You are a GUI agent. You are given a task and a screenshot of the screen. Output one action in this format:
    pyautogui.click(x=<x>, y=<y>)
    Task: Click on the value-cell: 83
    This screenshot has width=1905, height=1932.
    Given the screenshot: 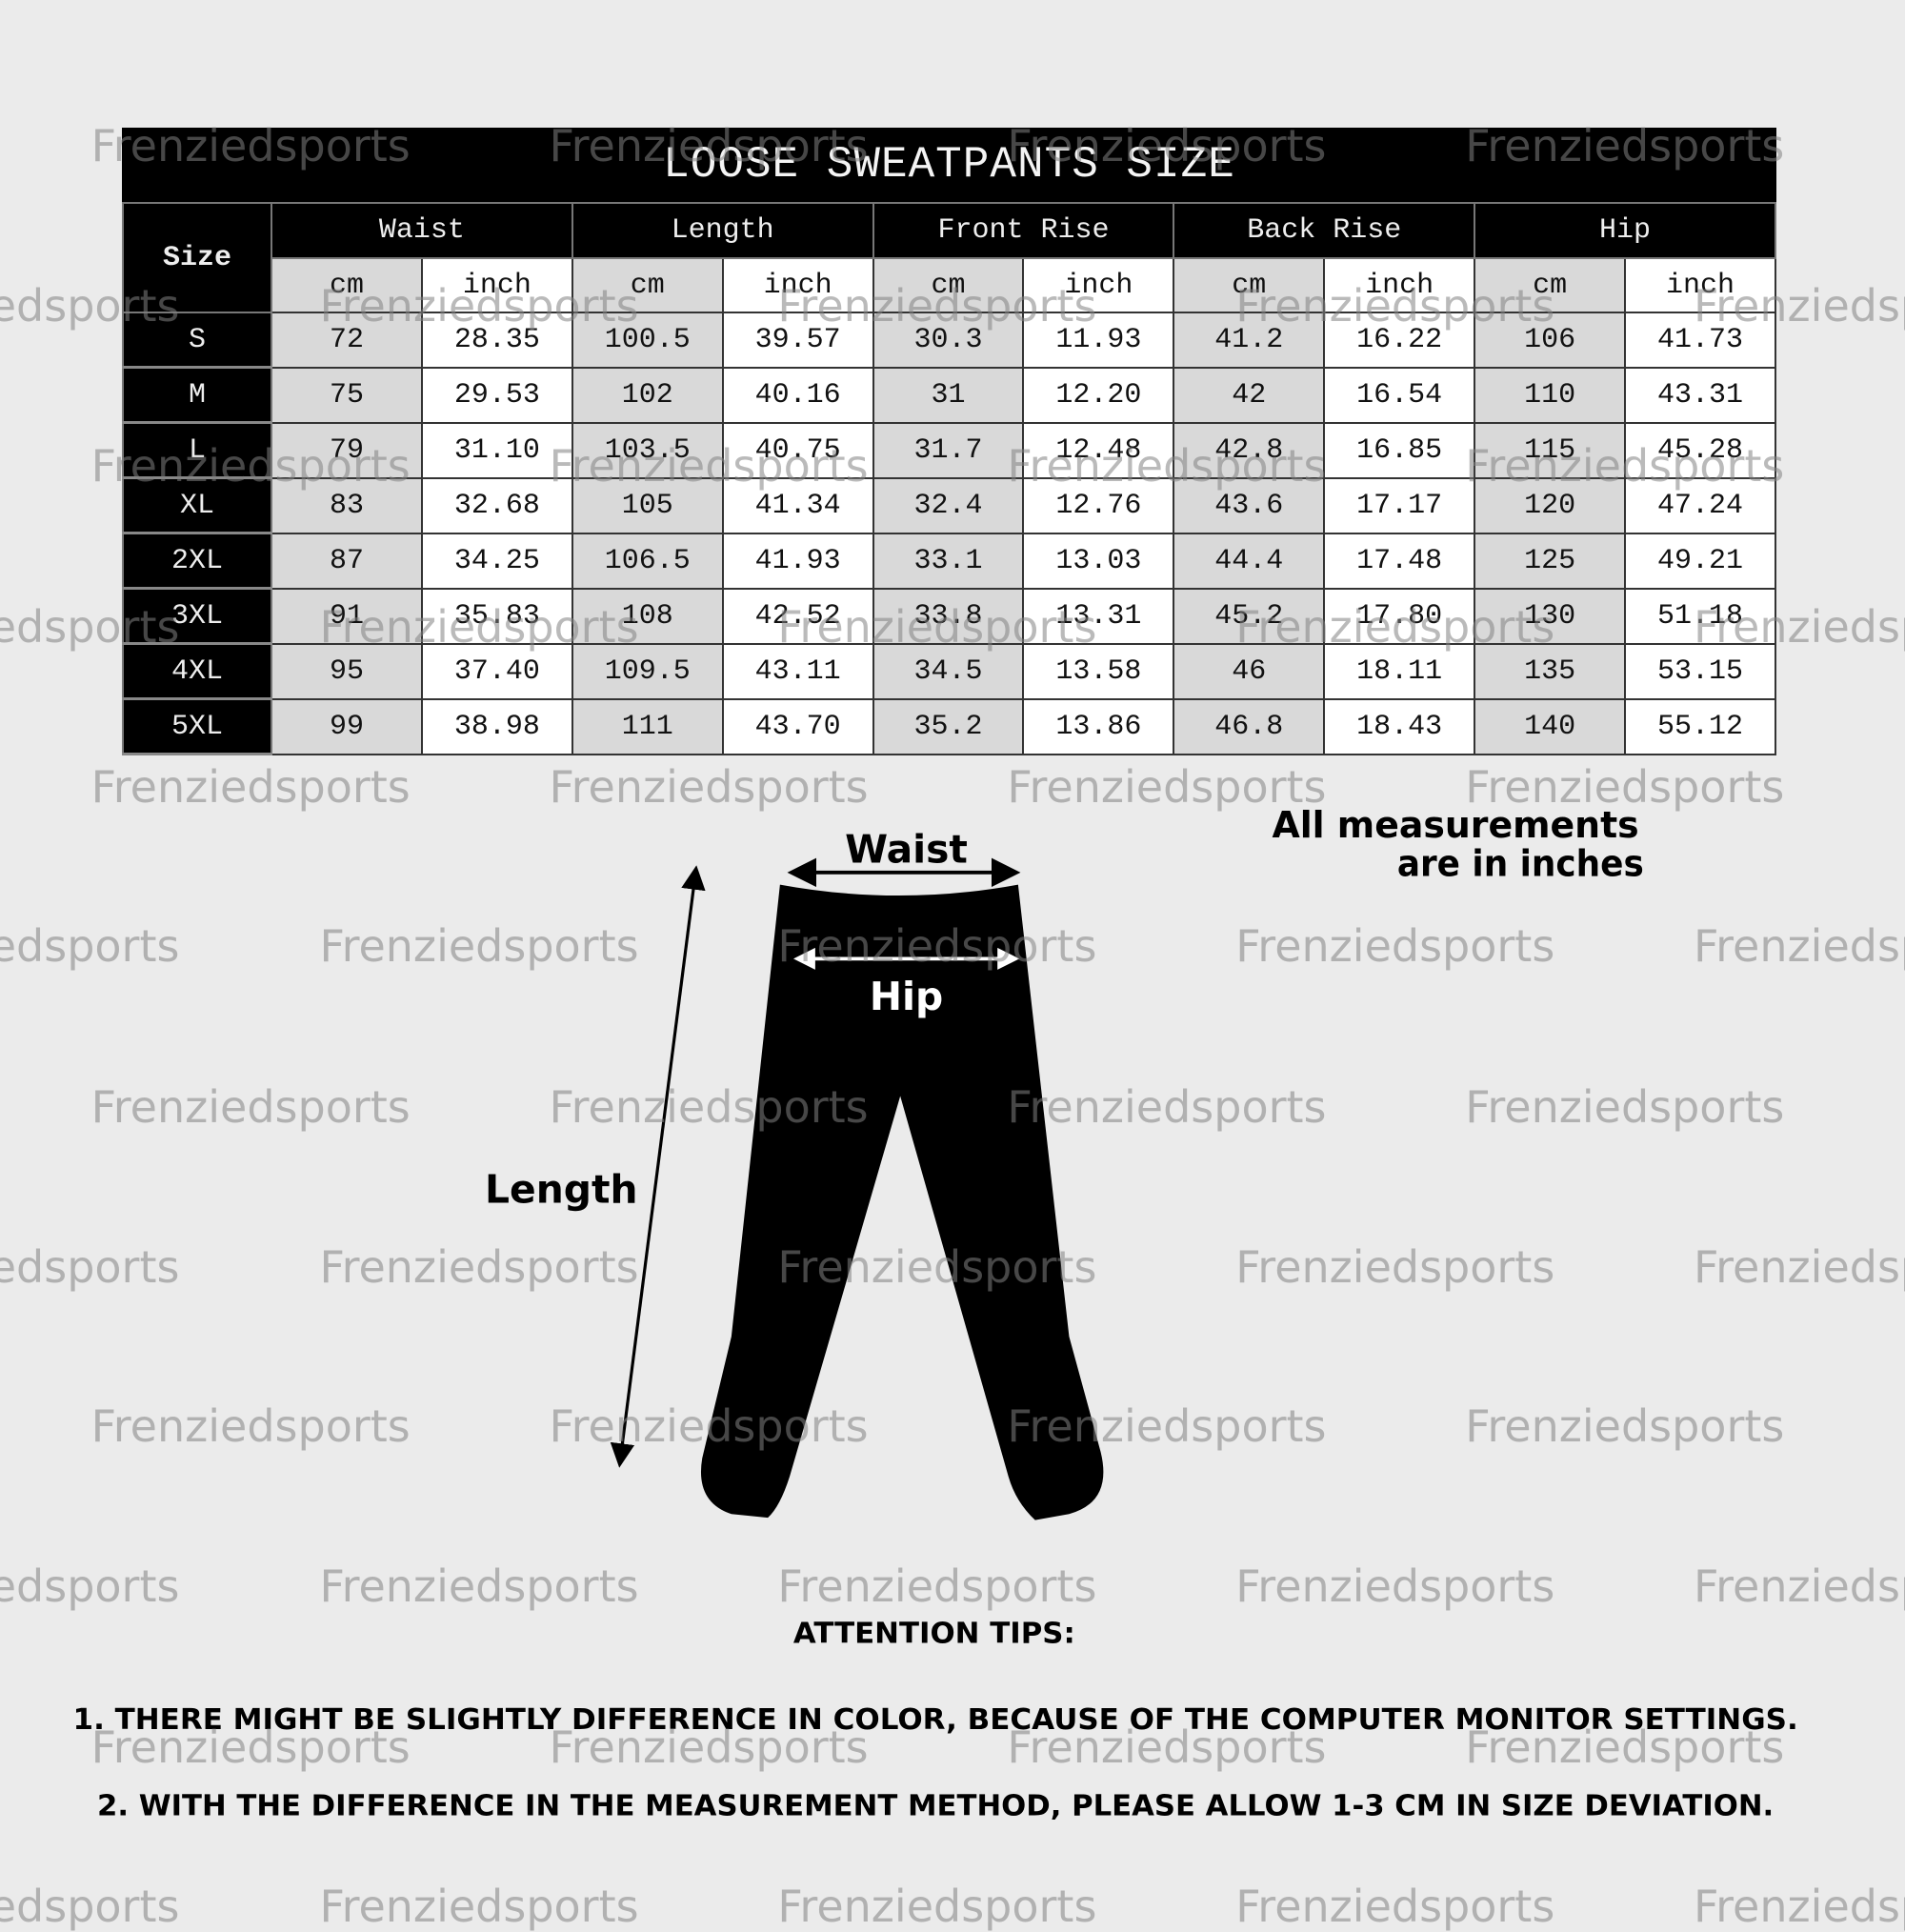 What is the action you would take?
    pyautogui.click(x=347, y=505)
    